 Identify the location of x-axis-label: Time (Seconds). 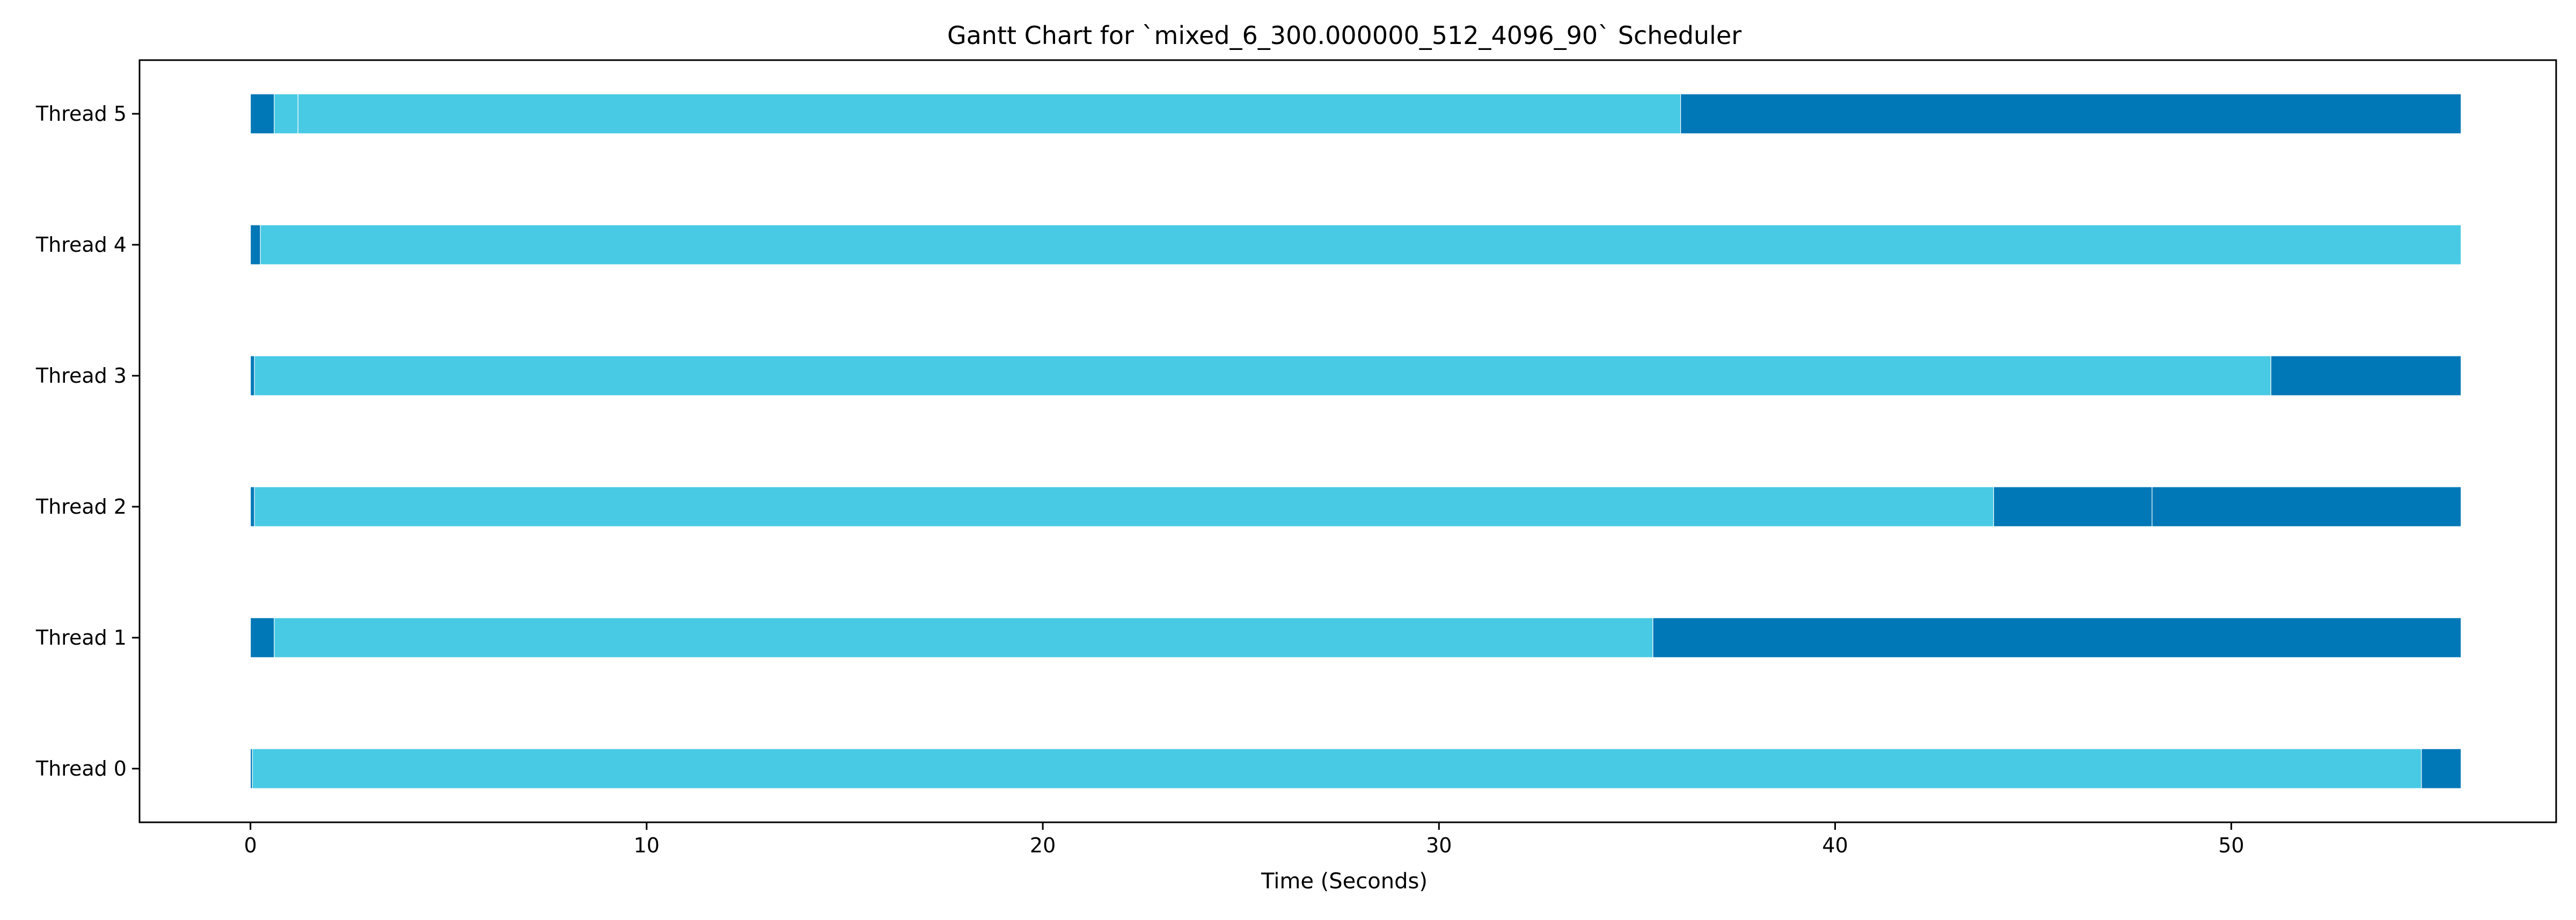
(1344, 881).